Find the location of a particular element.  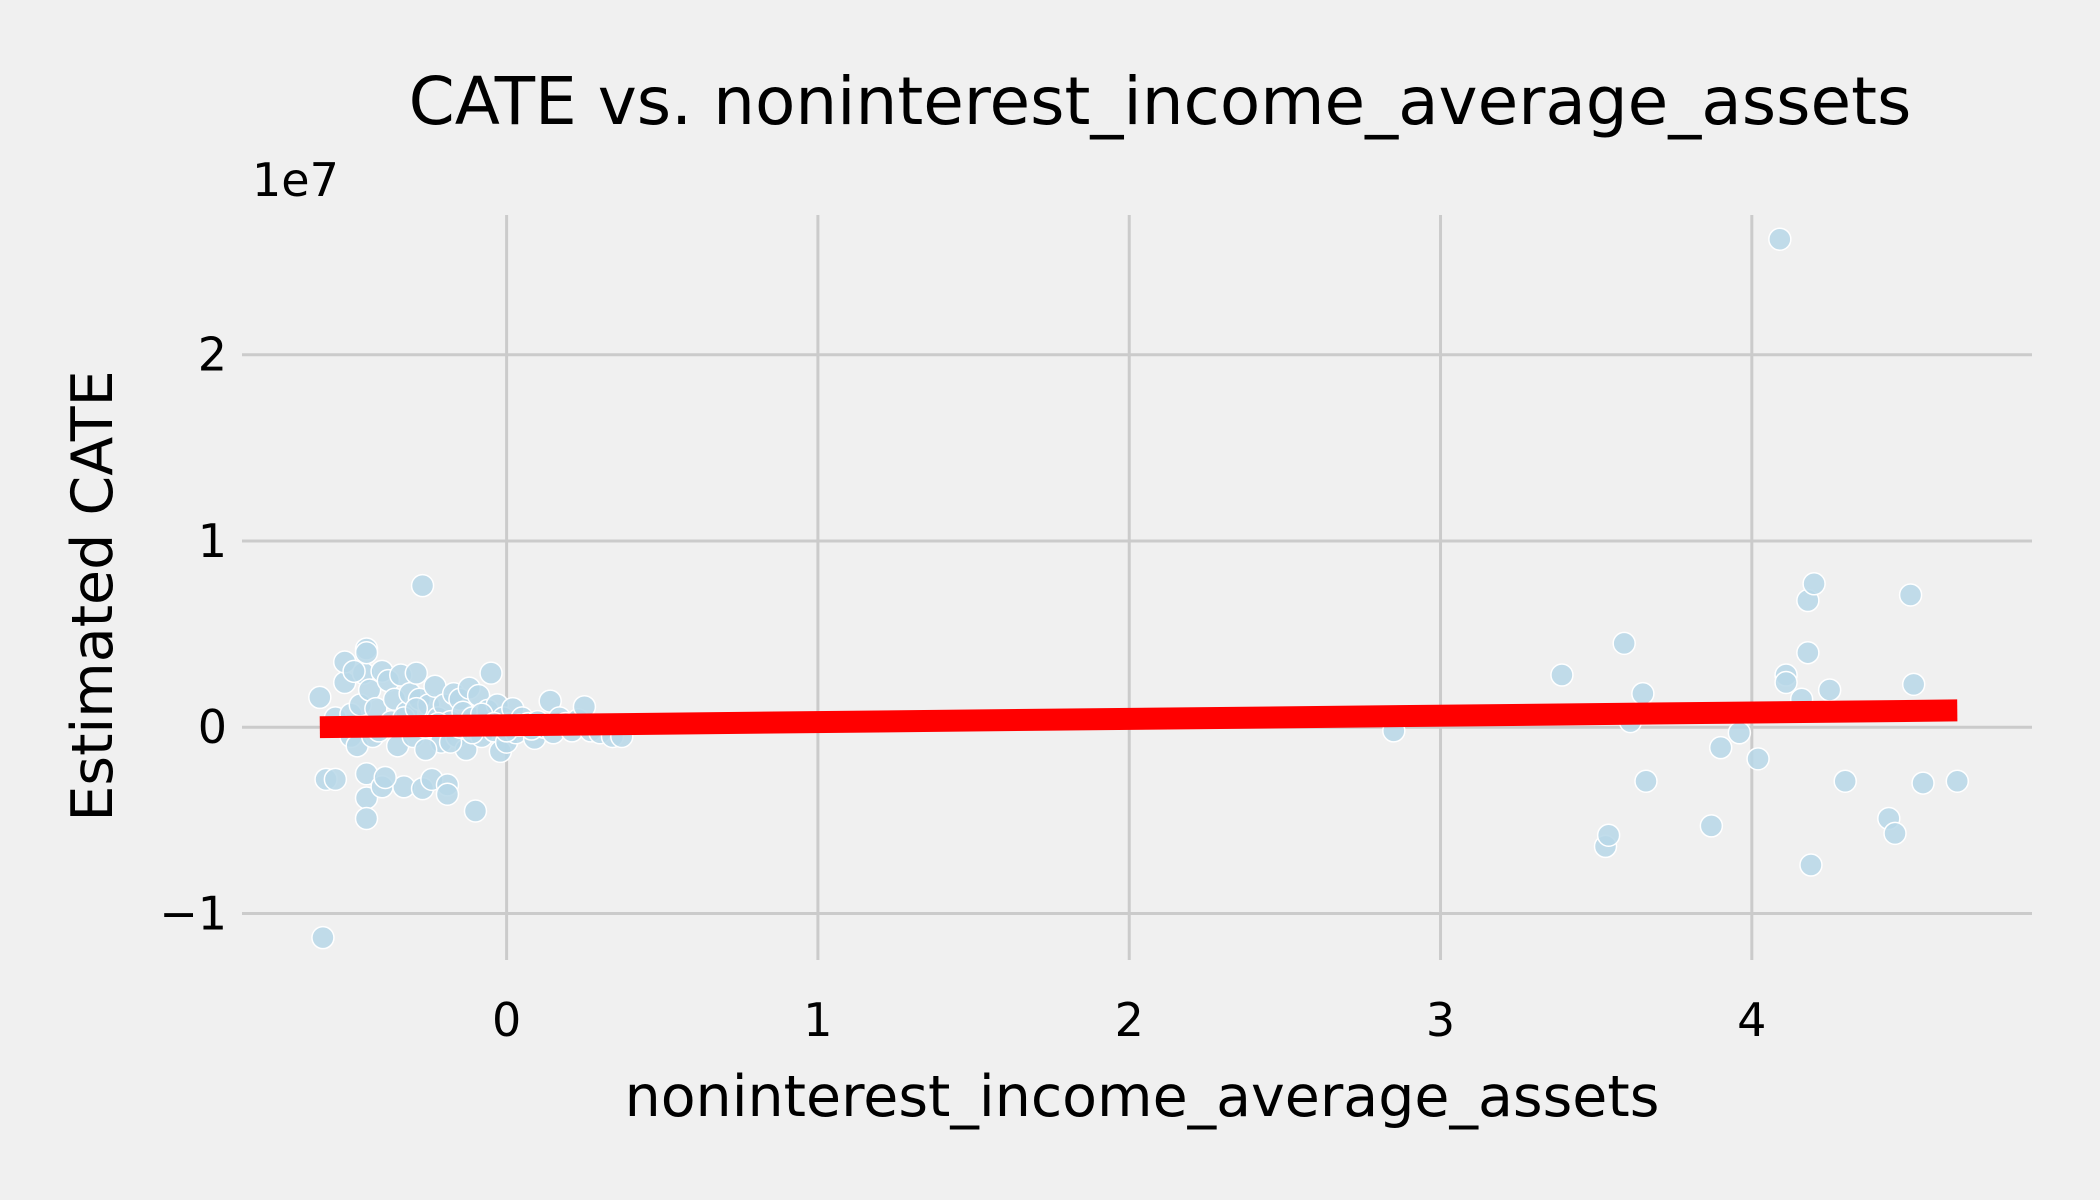

trend-line-group is located at coordinates (1138, 719).